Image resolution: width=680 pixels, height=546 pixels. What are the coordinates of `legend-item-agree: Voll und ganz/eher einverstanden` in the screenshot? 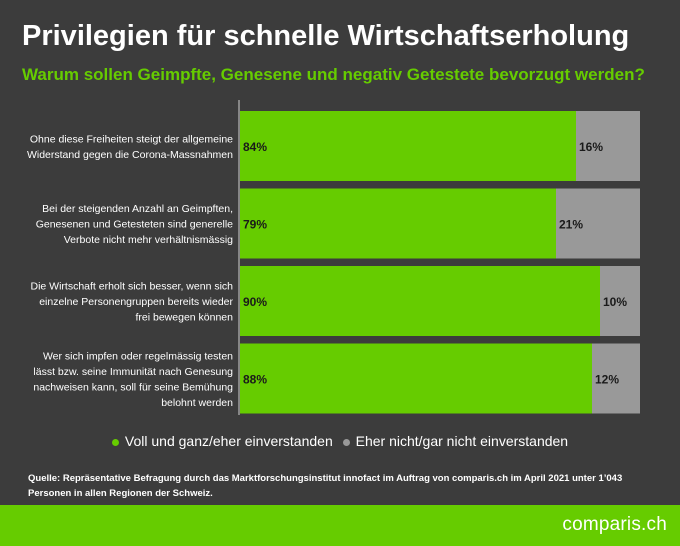 It's located at (222, 441).